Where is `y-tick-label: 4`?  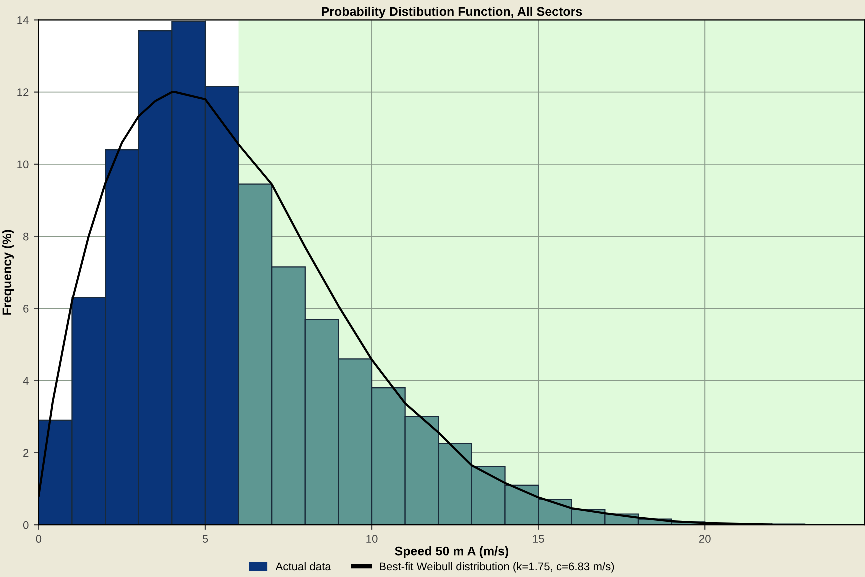
y-tick-label: 4 is located at coordinates (26, 381).